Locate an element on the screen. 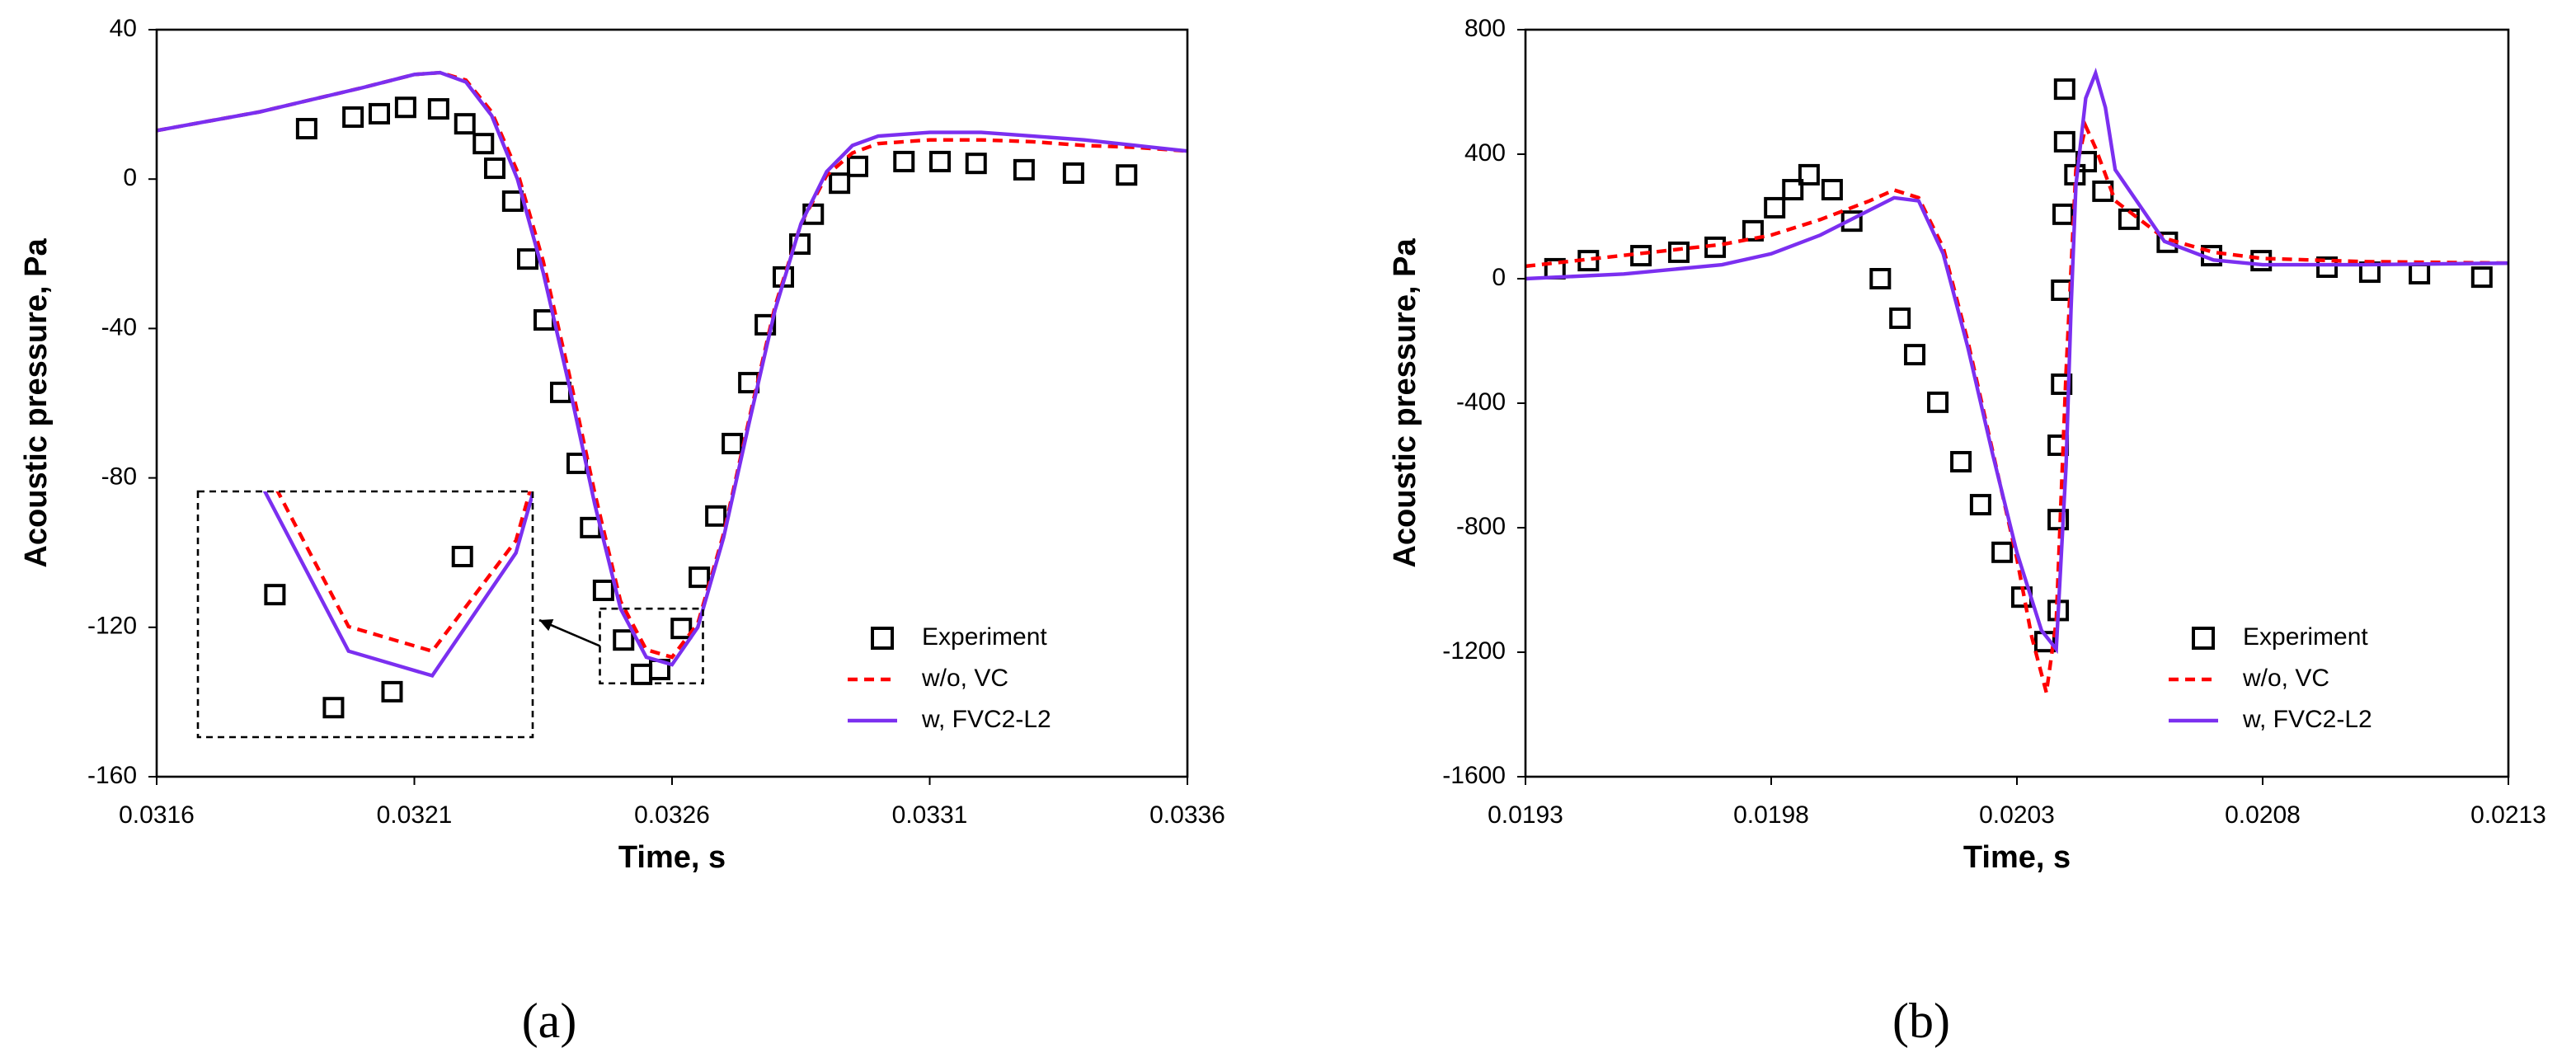  inset-bg is located at coordinates (365, 614).